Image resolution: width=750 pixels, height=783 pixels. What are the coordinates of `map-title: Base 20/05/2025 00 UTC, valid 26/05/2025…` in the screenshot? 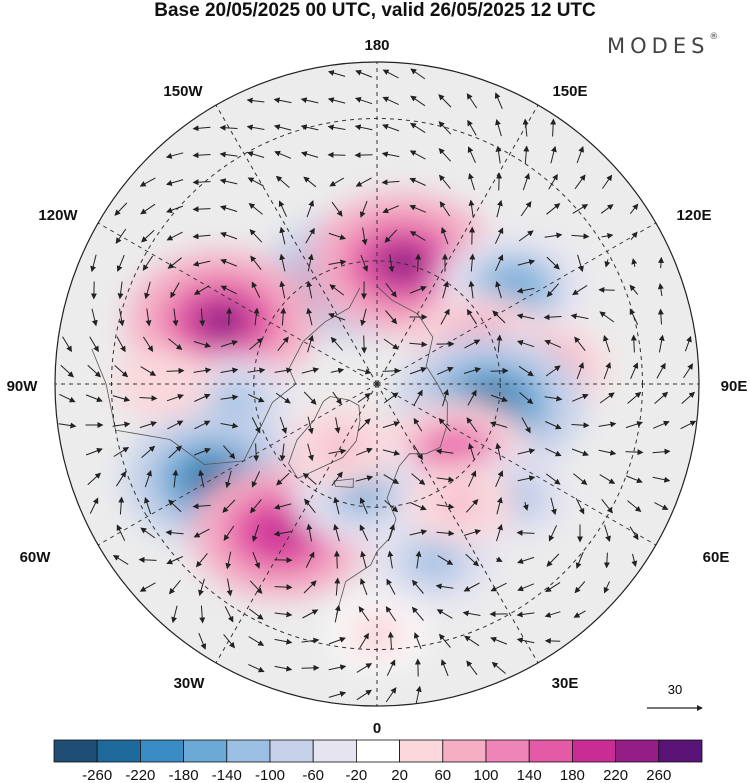 It's located at (375, 10).